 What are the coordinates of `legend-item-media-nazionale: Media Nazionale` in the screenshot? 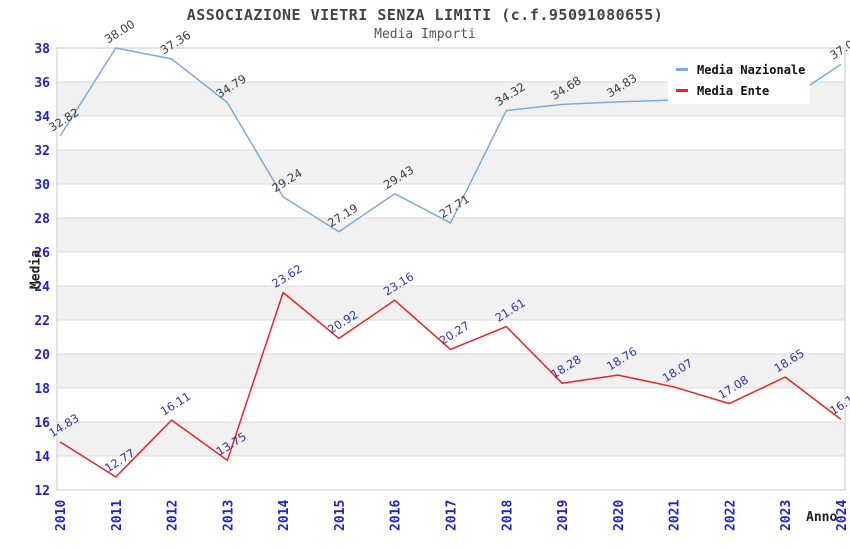 It's located at (743, 69).